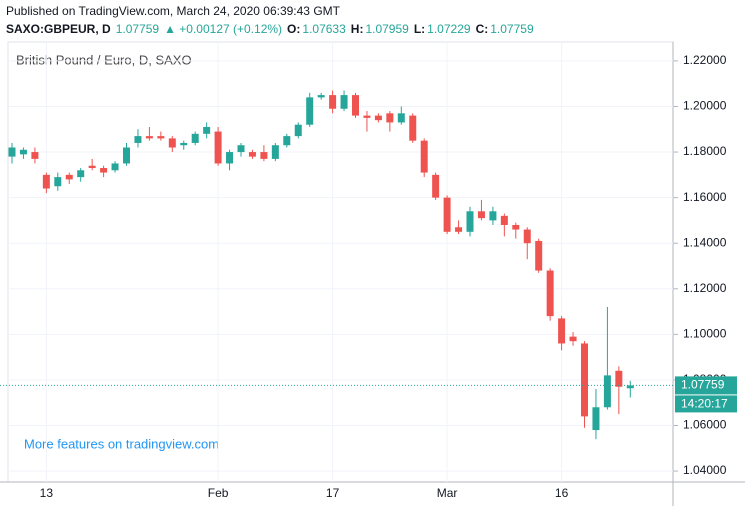 The image size is (745, 513). I want to click on ohlc-value: 1.07959, so click(387, 29).